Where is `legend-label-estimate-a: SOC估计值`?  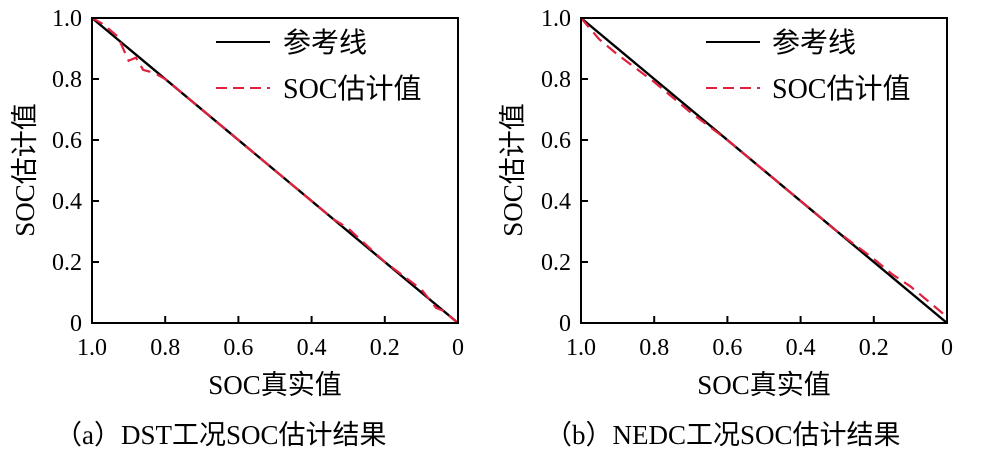 legend-label-estimate-a: SOC估计值 is located at coordinates (352, 89).